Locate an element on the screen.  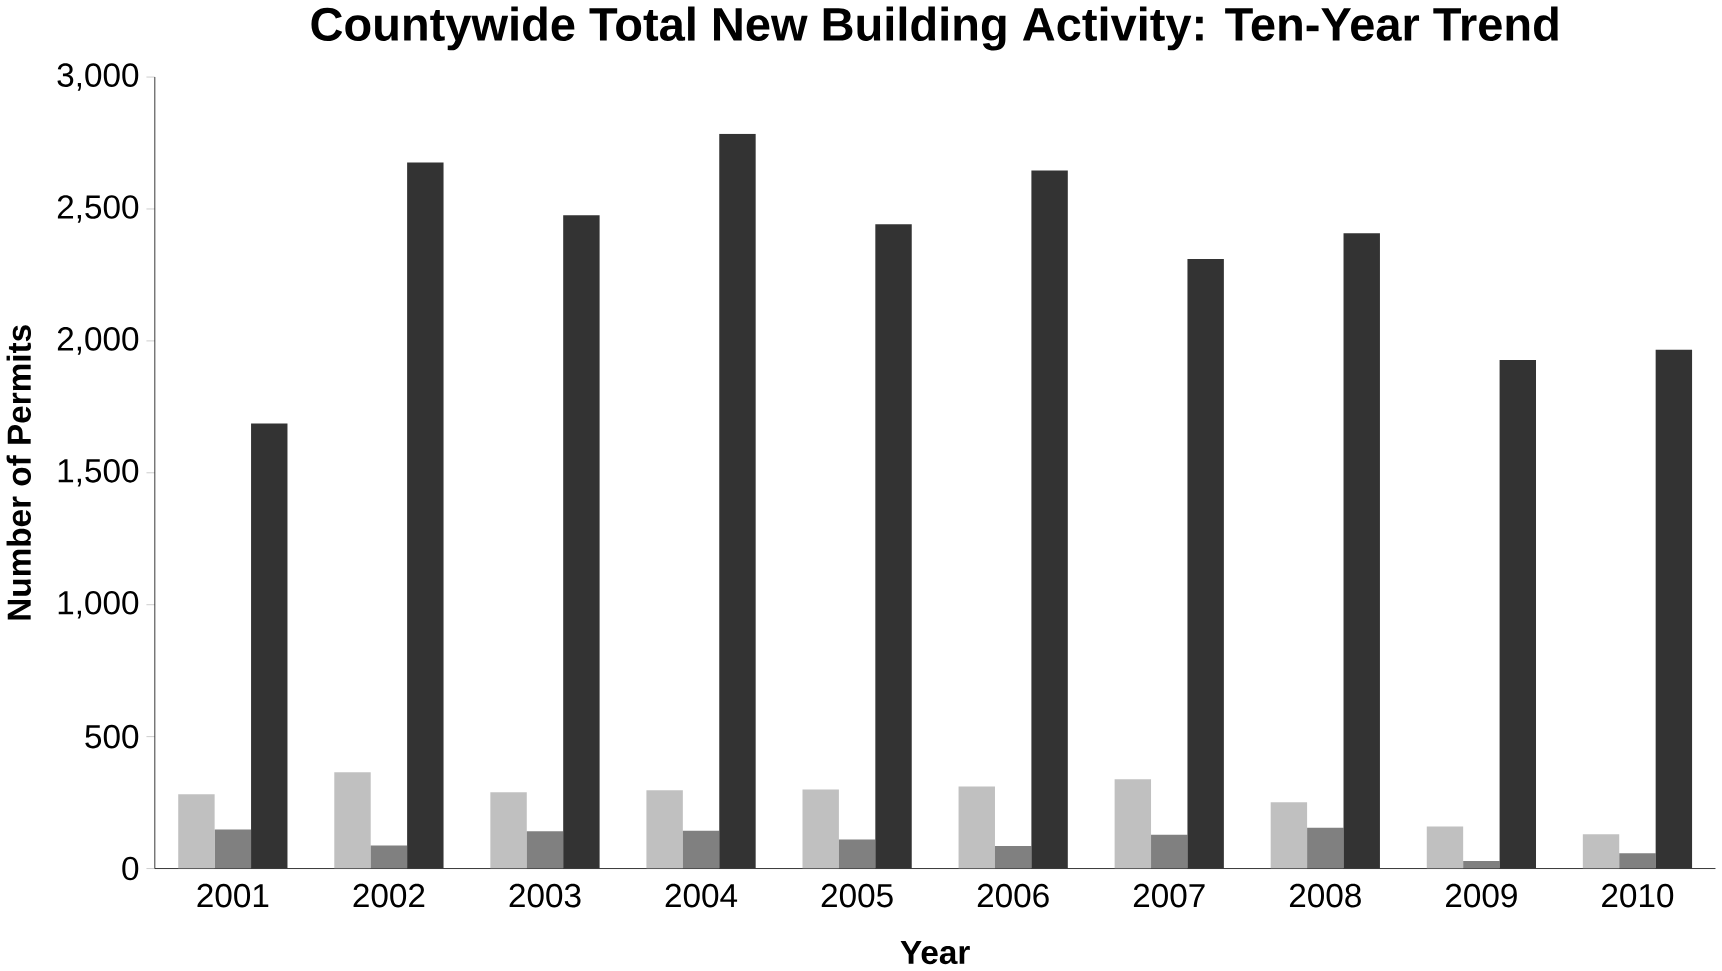
y-tick-label: 1,000 is located at coordinates (98, 605).